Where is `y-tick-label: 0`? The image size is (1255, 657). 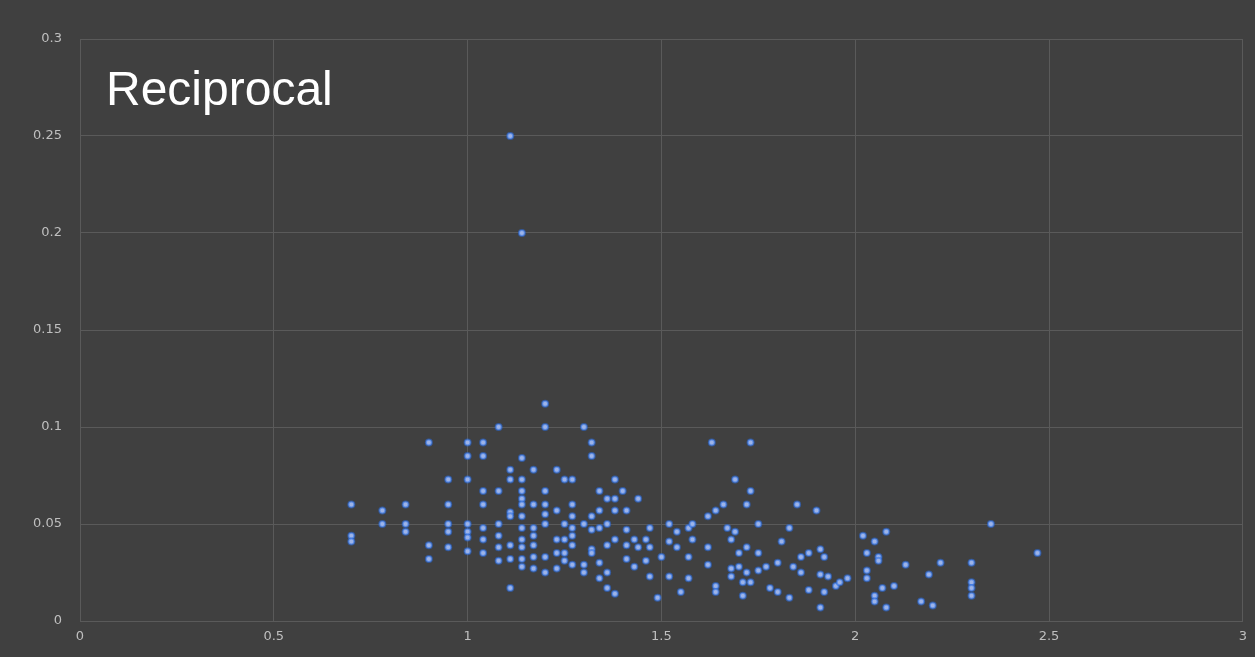
y-tick-label: 0 is located at coordinates (57, 620).